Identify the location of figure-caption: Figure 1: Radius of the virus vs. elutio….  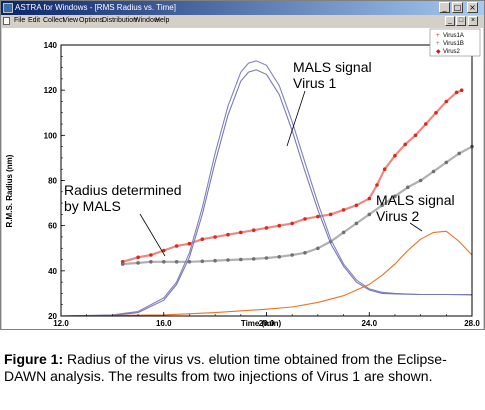
(242, 368).